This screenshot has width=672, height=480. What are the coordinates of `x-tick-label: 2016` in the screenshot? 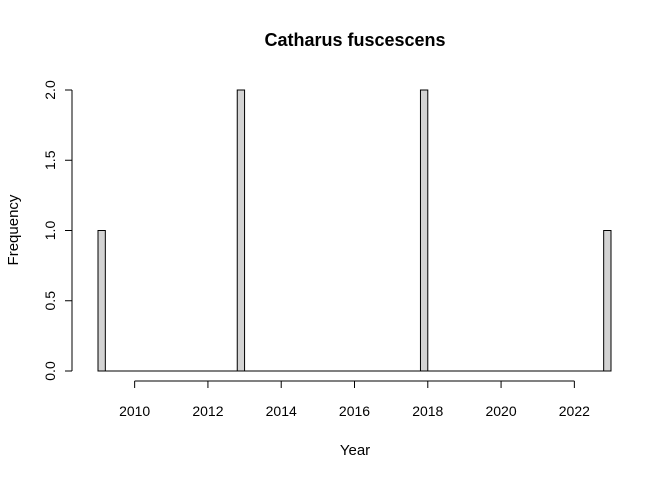 It's located at (354, 411).